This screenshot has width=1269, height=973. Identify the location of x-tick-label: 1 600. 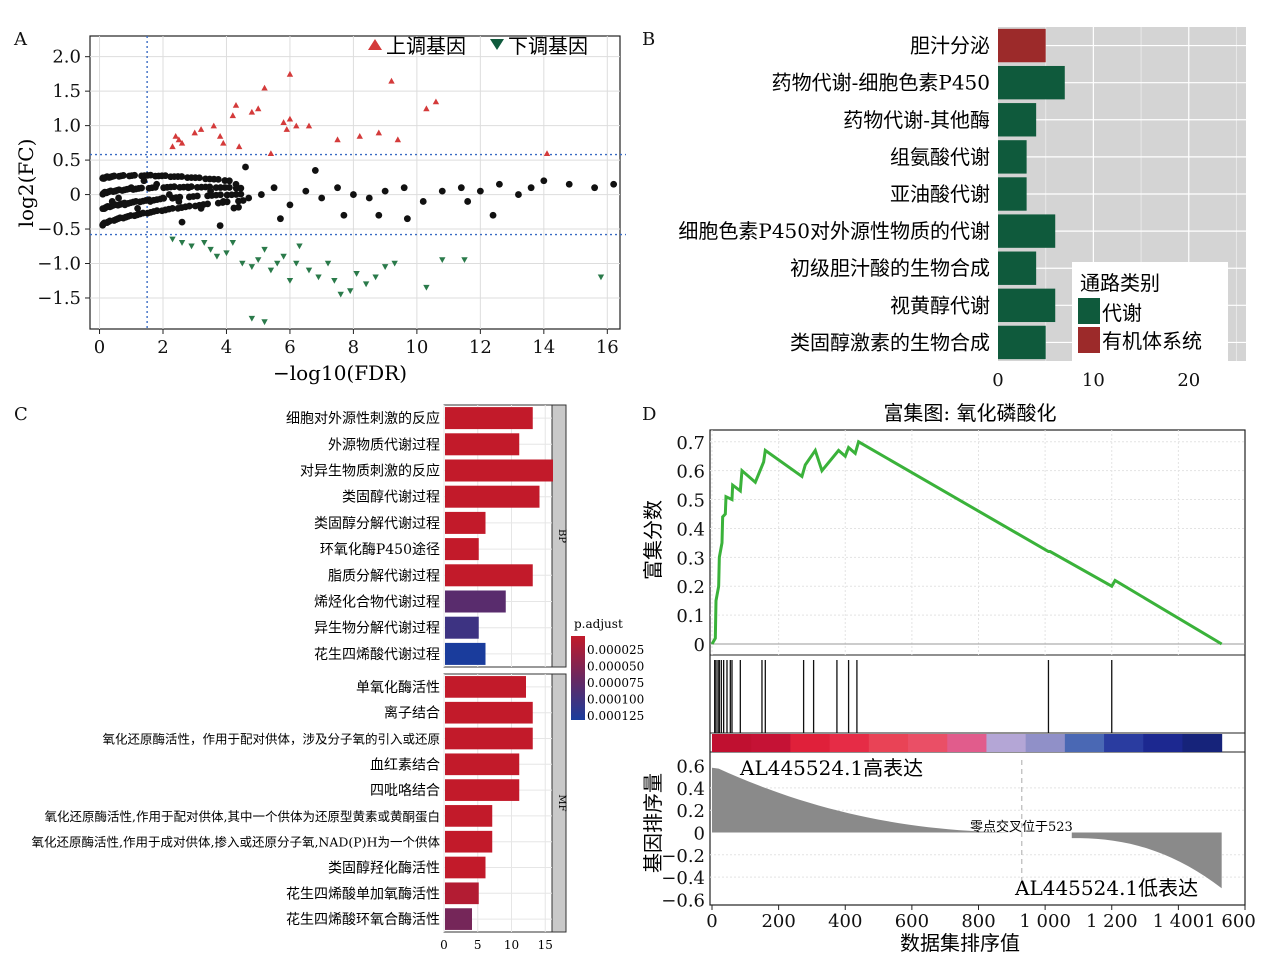
(1230, 921).